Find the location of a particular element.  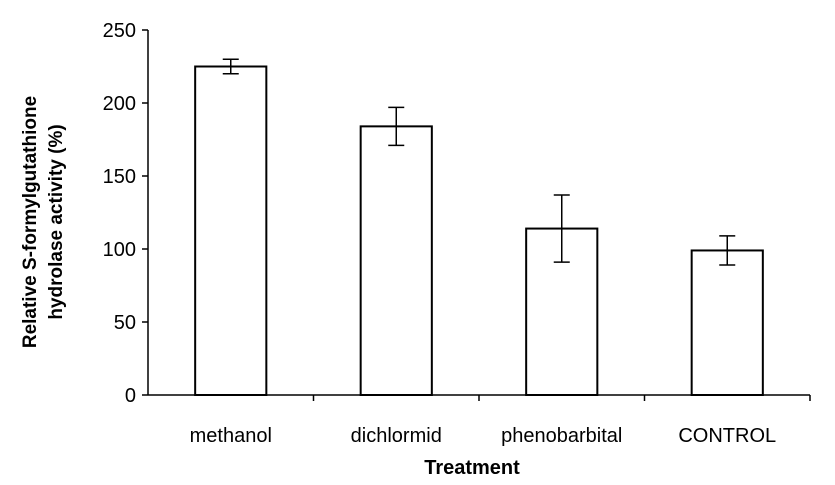

y-tick-label: 100 is located at coordinates (119, 250).